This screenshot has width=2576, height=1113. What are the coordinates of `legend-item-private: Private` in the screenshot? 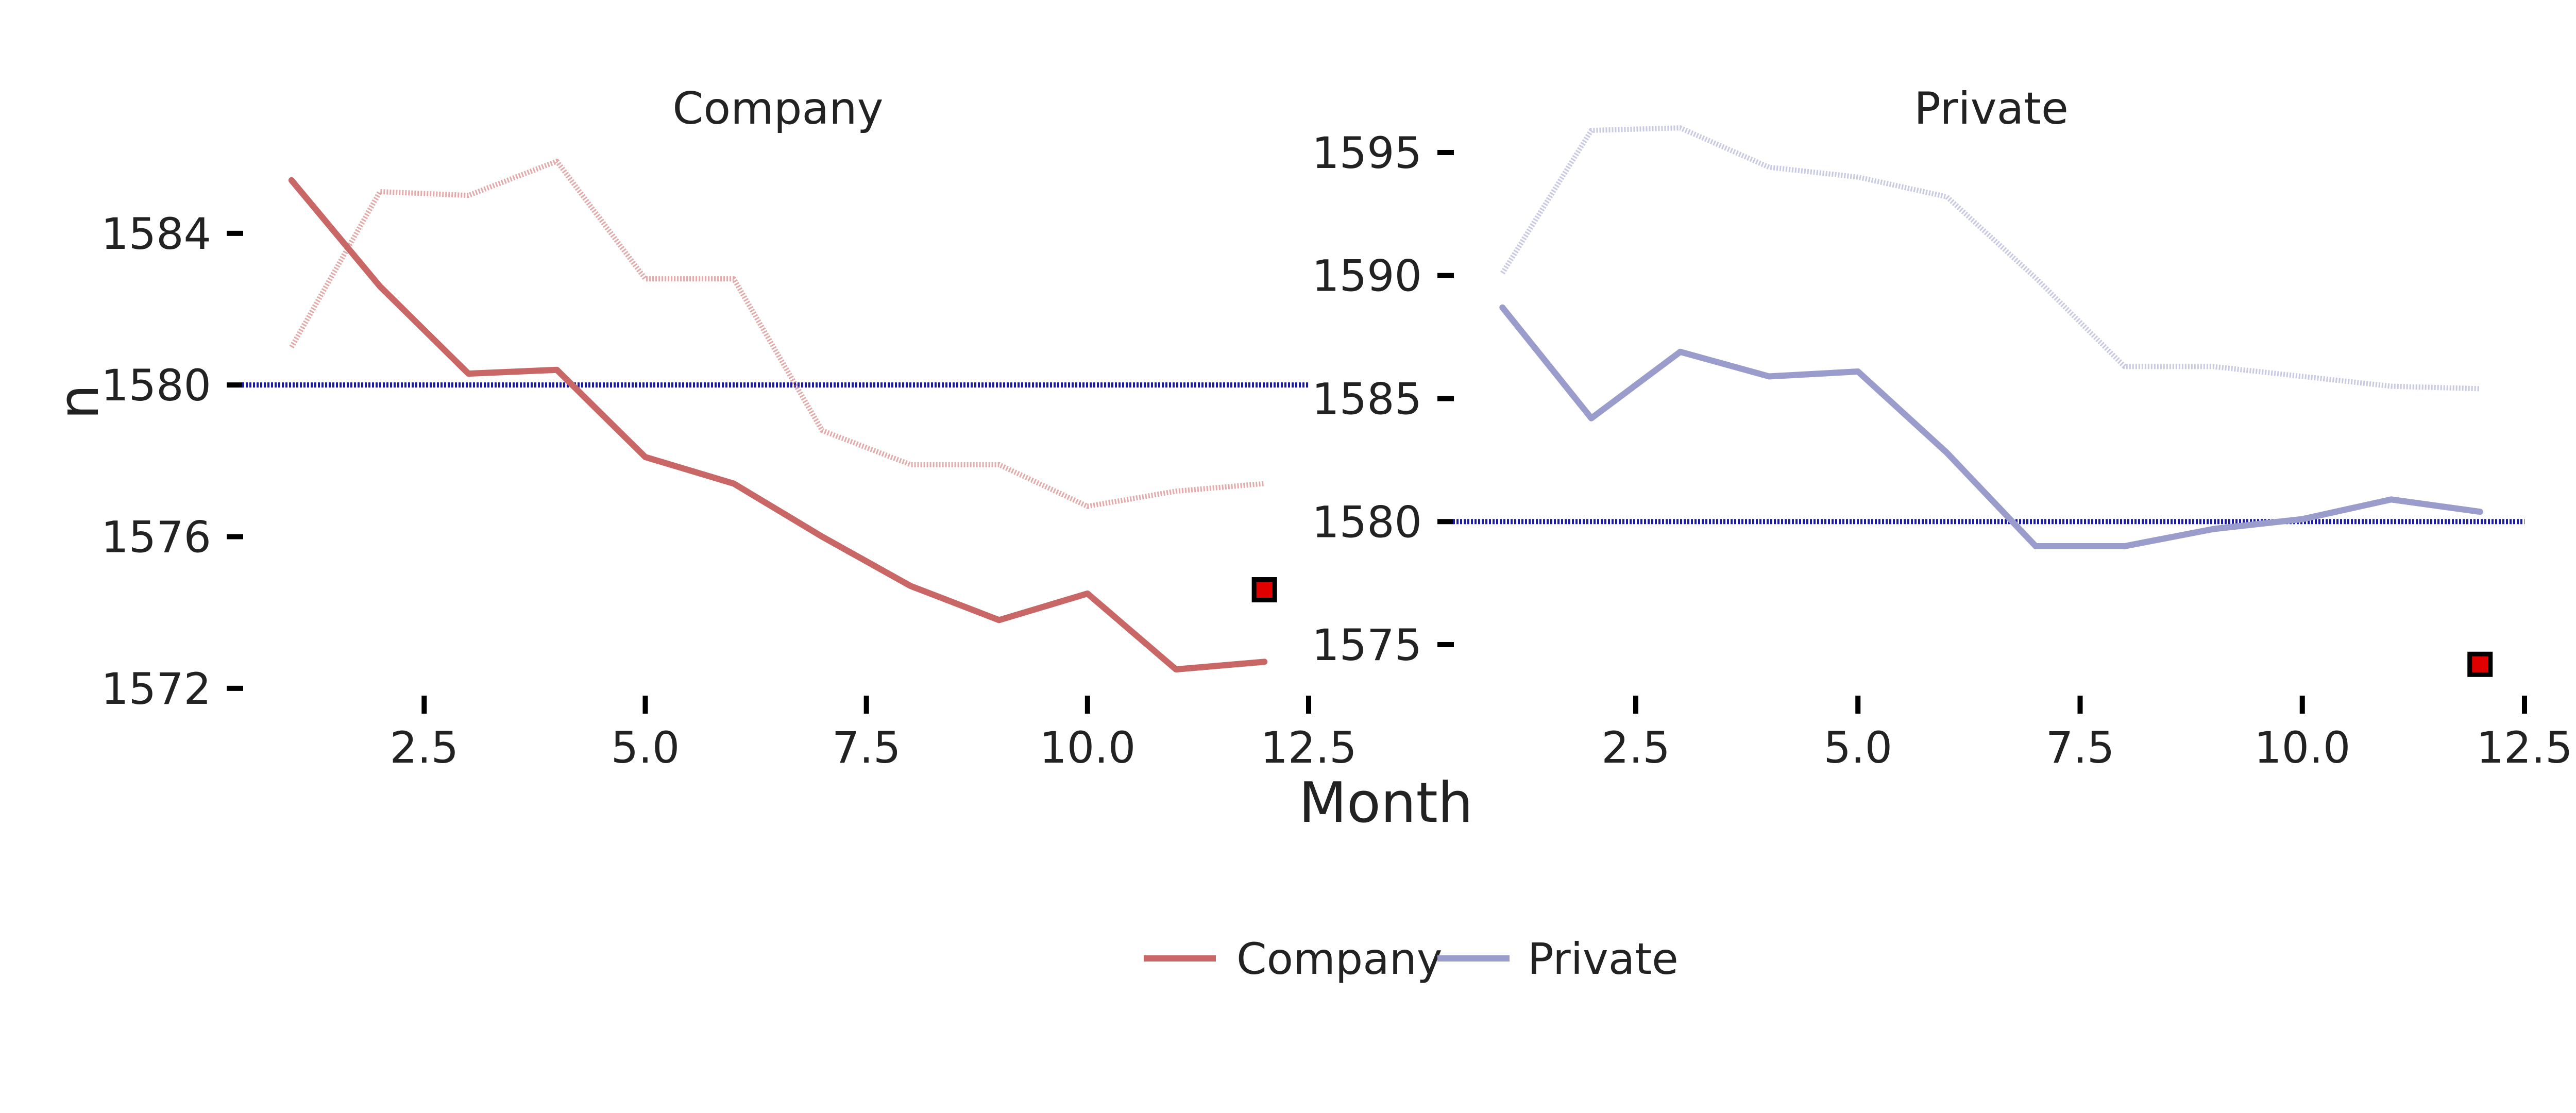 It's located at (1558, 959).